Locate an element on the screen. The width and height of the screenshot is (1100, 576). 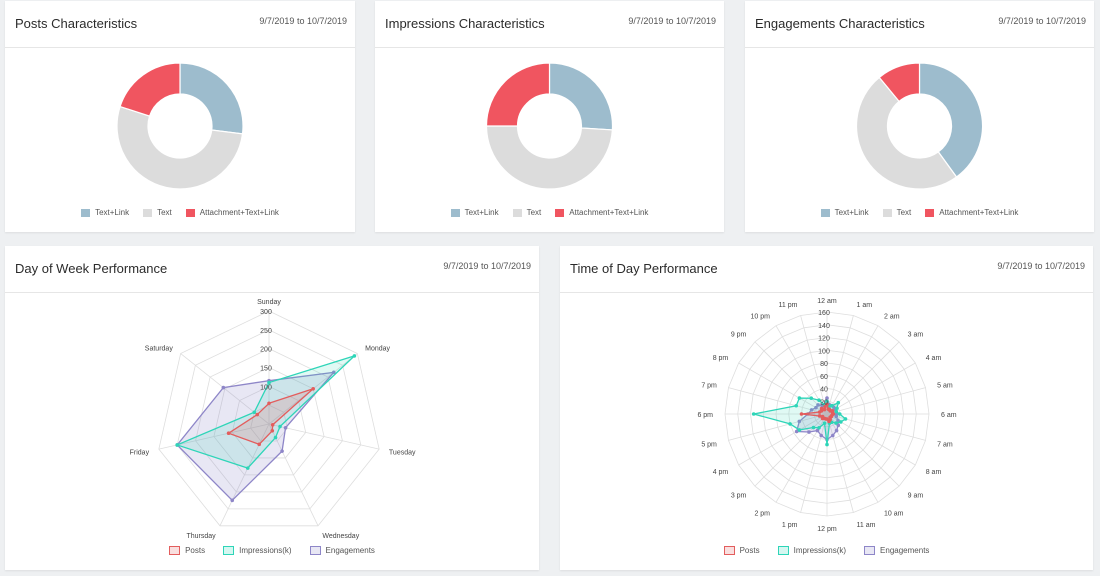
series-posts is located at coordinates (817, 413).